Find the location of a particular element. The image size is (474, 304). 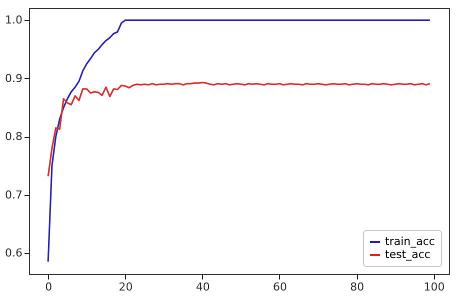

y-tick-label: 0.6 is located at coordinates (13, 253).